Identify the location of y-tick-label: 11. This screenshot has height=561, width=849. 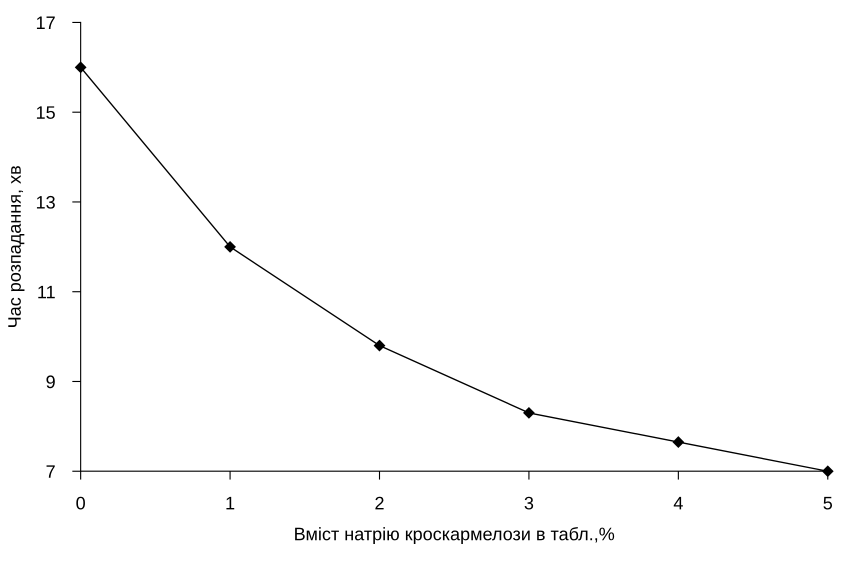
(46, 292).